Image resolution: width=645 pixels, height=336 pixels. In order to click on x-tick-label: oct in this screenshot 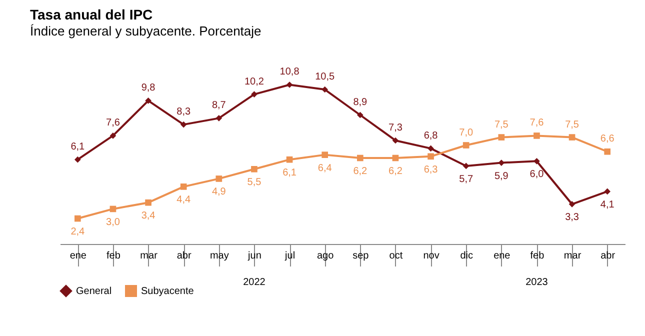, I will do `click(396, 256)`.